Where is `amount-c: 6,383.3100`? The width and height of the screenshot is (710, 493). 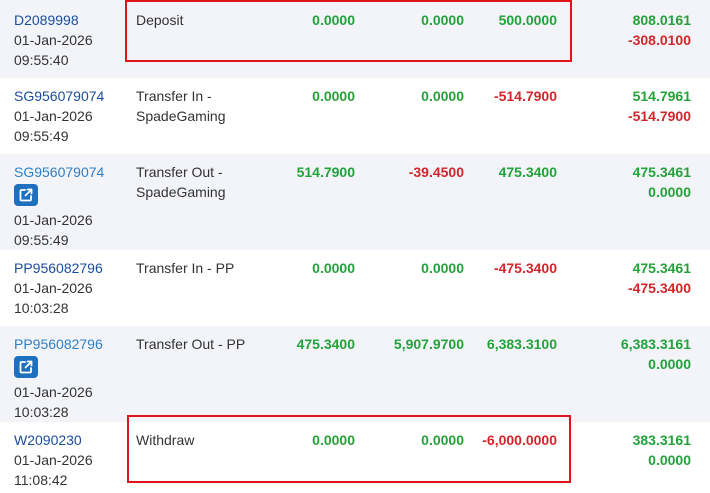
amount-c: 6,383.3100 is located at coordinates (521, 344).